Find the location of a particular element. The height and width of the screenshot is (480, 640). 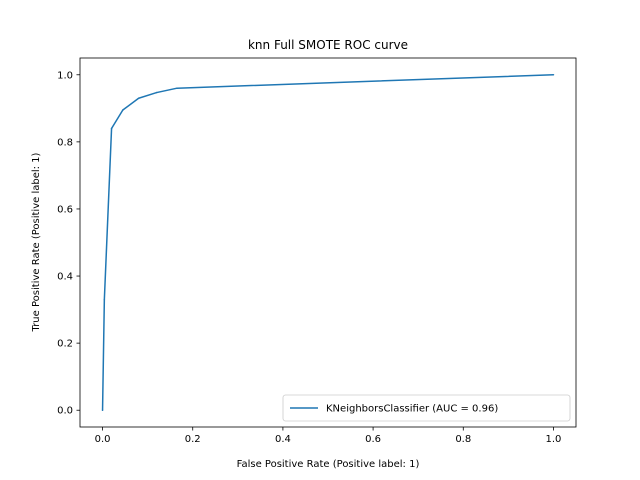

legend-box is located at coordinates (426, 408).